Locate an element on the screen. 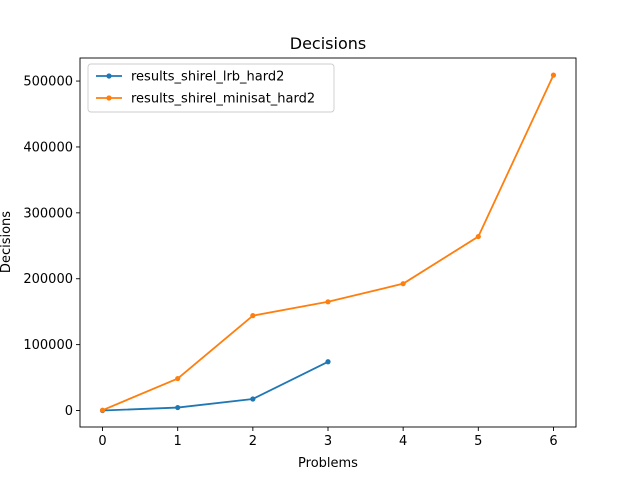 The image size is (640, 480). y-tick-label-2: 200000 is located at coordinates (48, 279).